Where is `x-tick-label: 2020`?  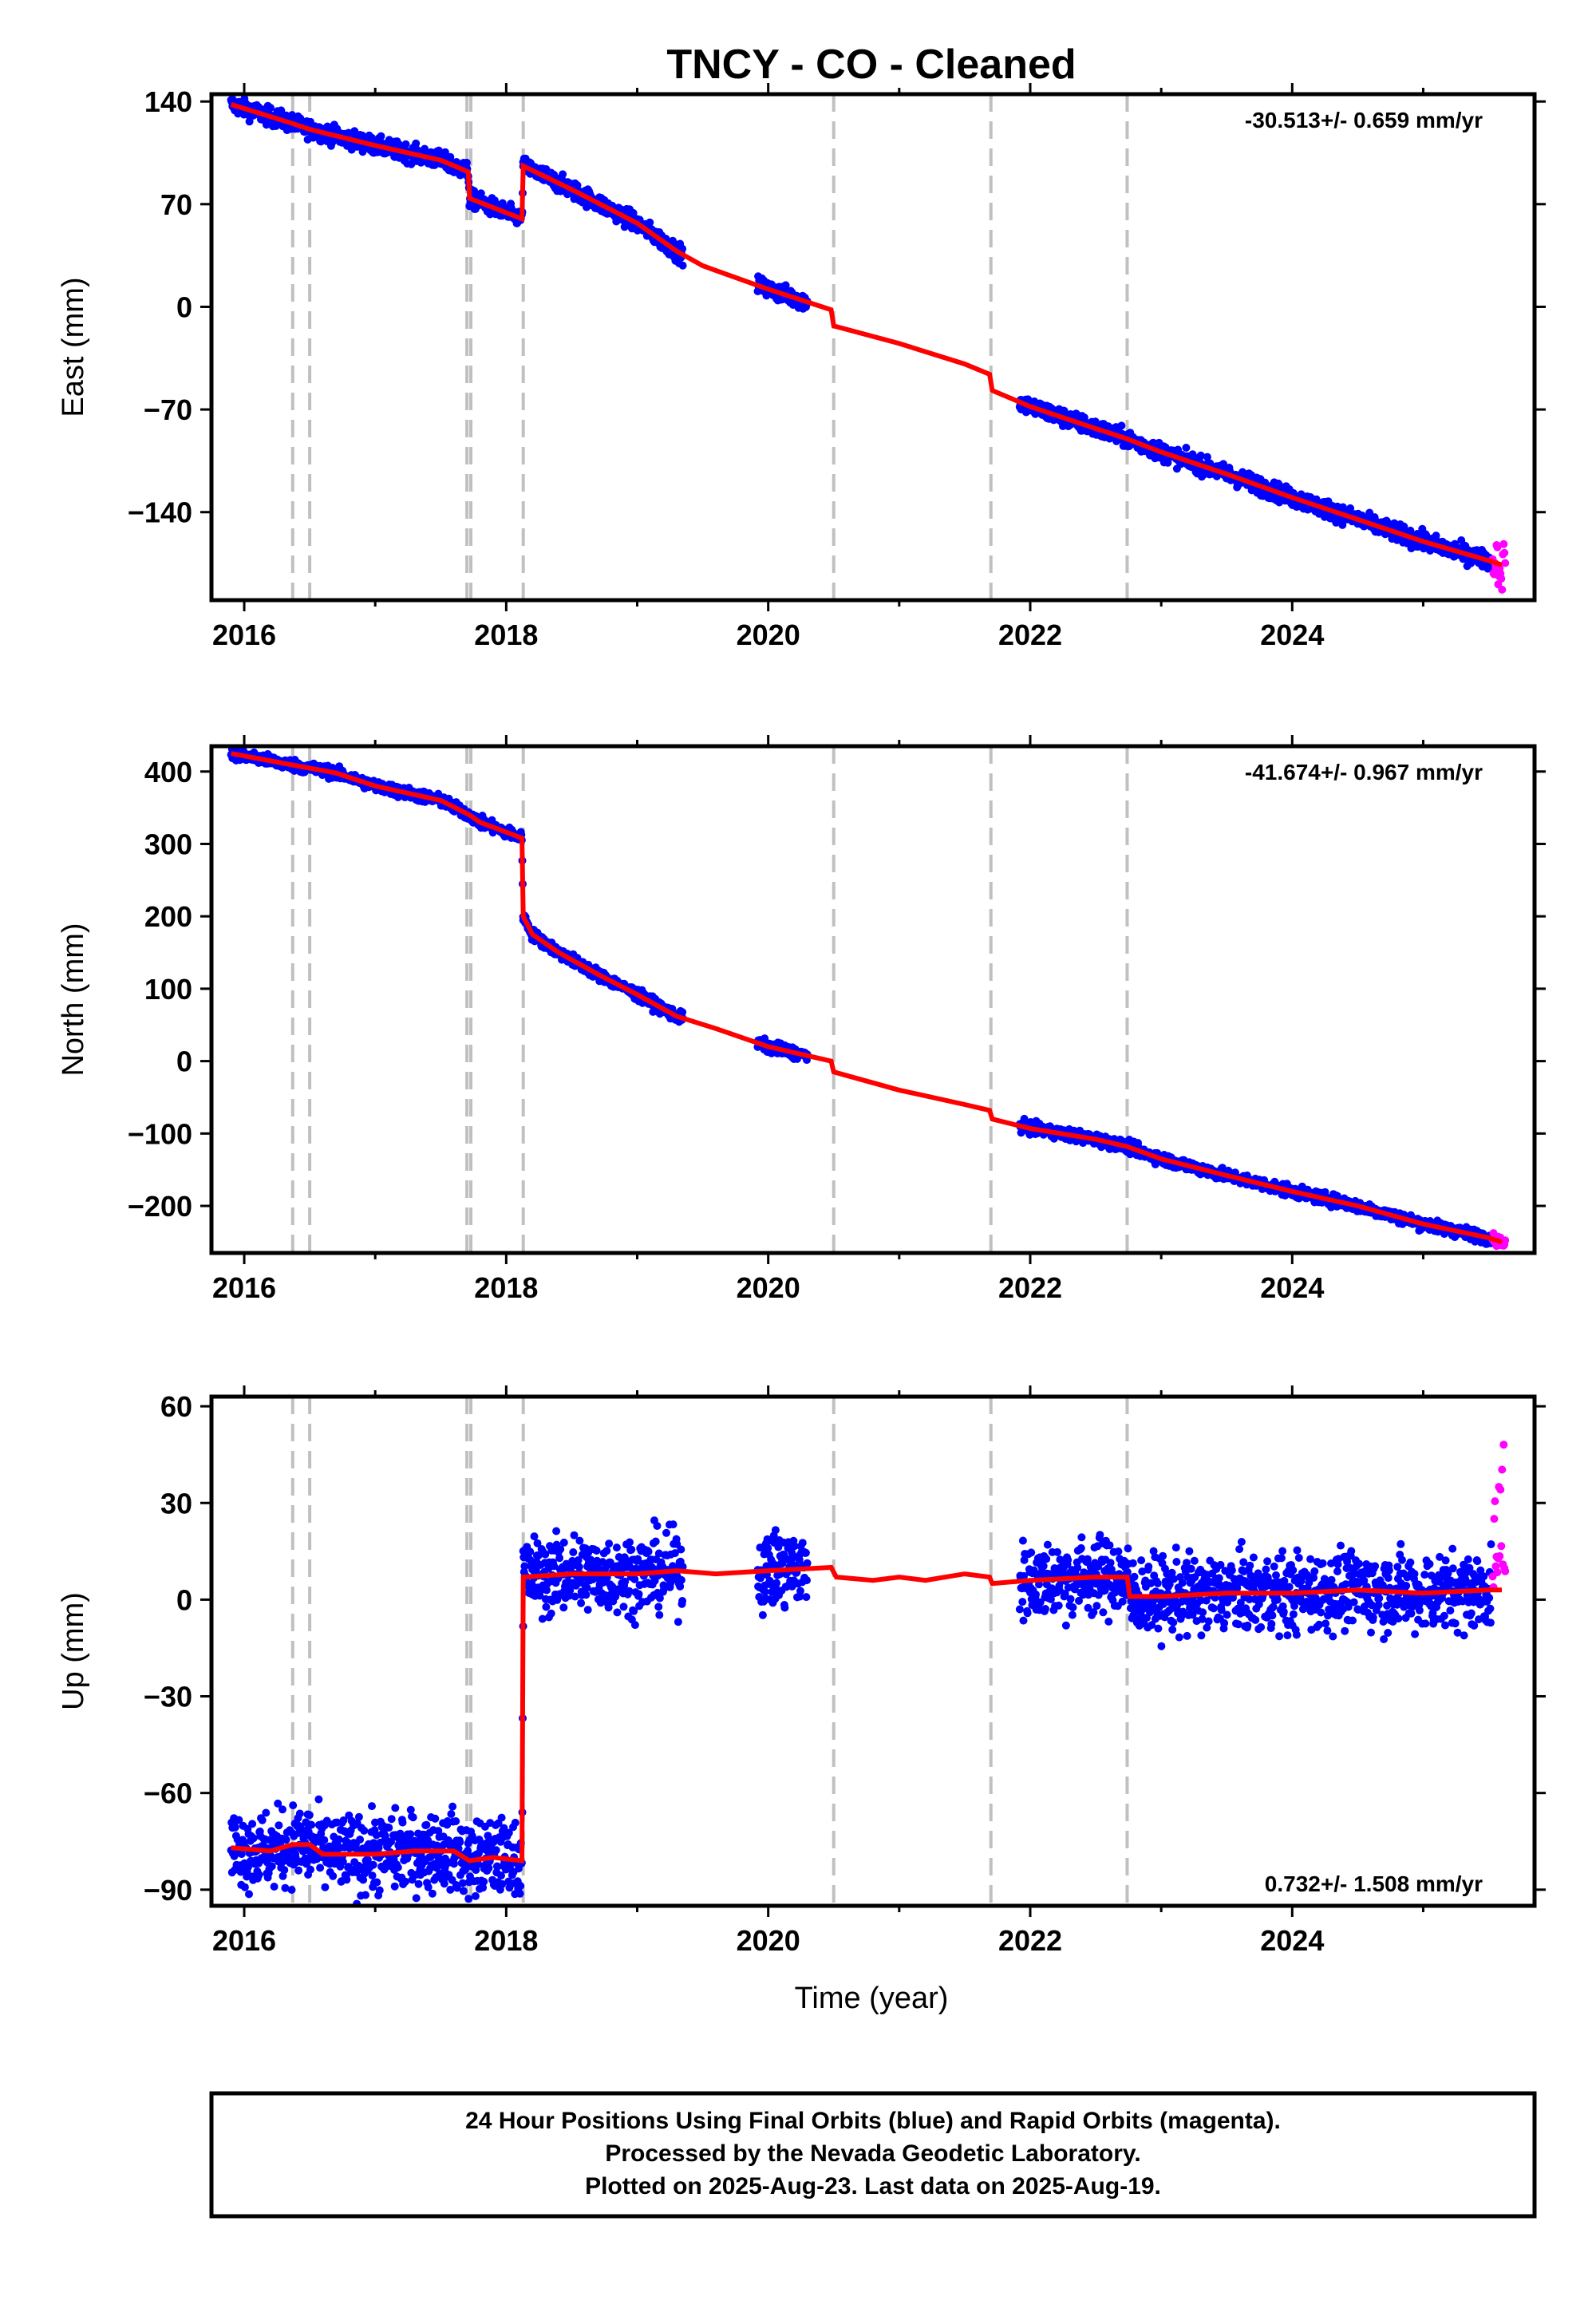 x-tick-label: 2020 is located at coordinates (768, 1287).